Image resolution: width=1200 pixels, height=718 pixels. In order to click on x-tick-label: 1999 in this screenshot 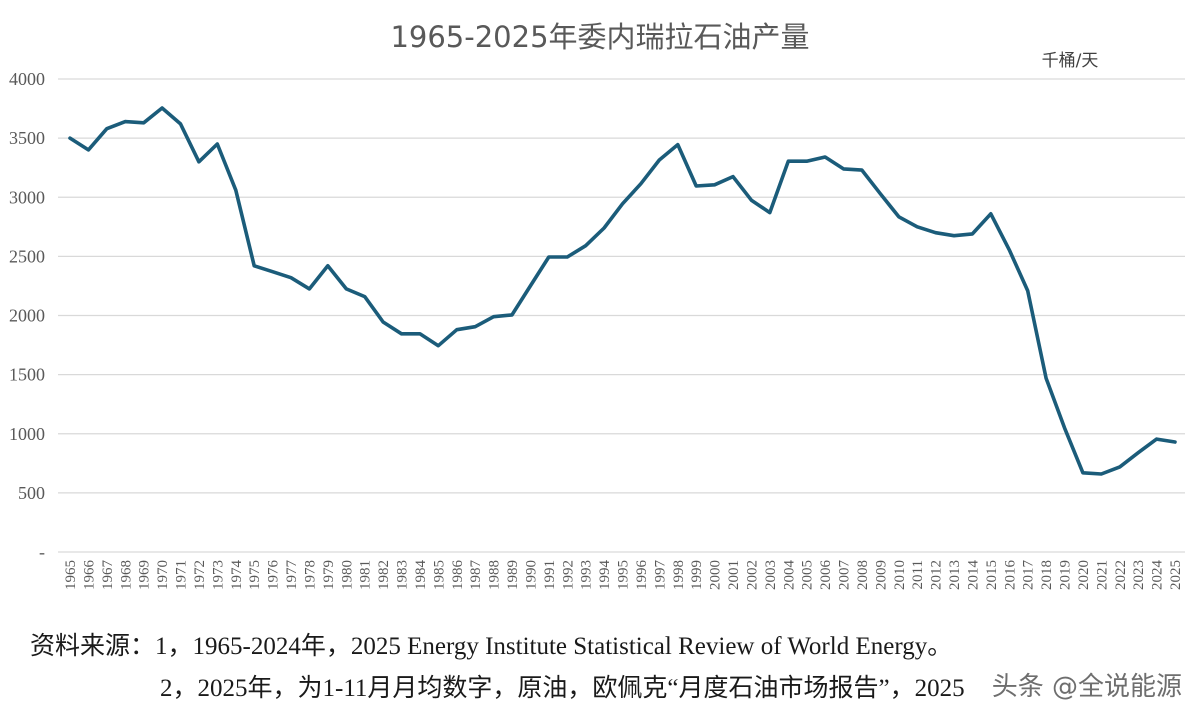, I will do `click(697, 575)`.